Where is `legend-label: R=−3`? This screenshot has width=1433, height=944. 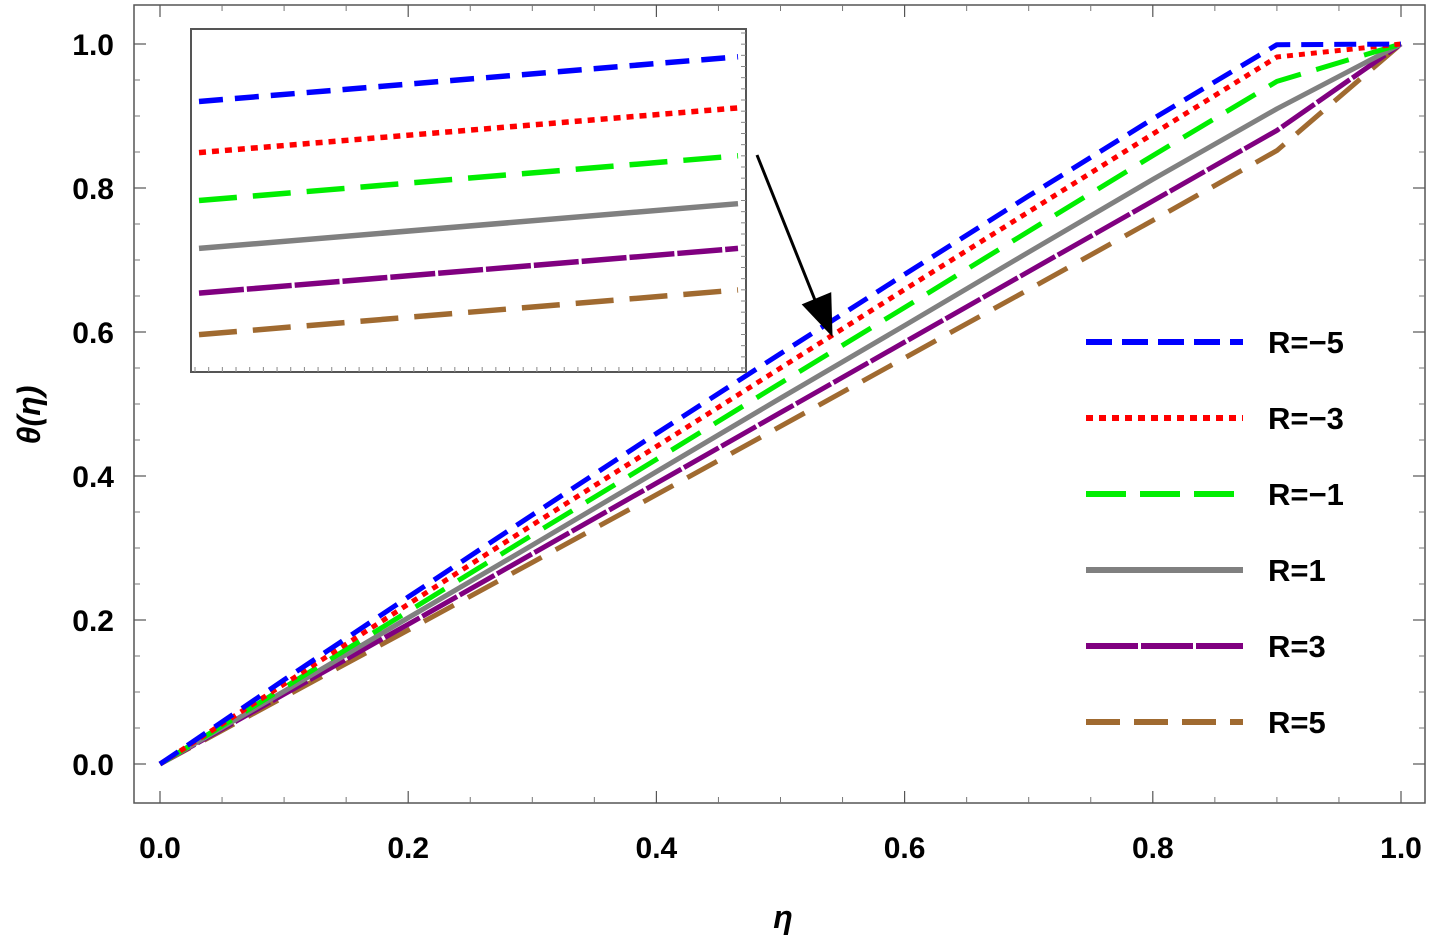
legend-label: R=−3 is located at coordinates (1306, 418).